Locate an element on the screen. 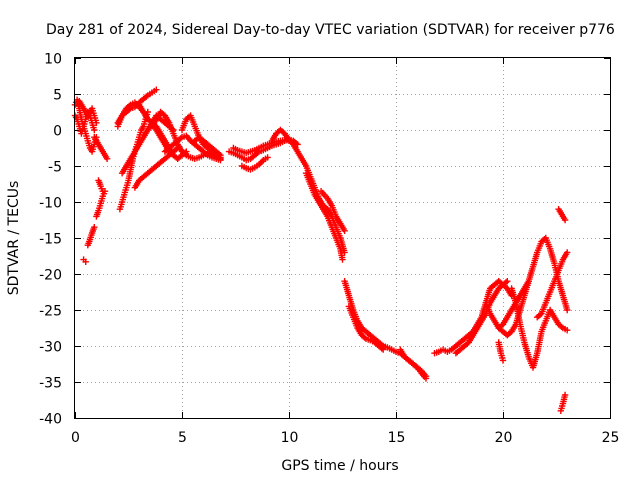 The width and height of the screenshot is (640, 480). series-t34 is located at coordinates (552, 285).